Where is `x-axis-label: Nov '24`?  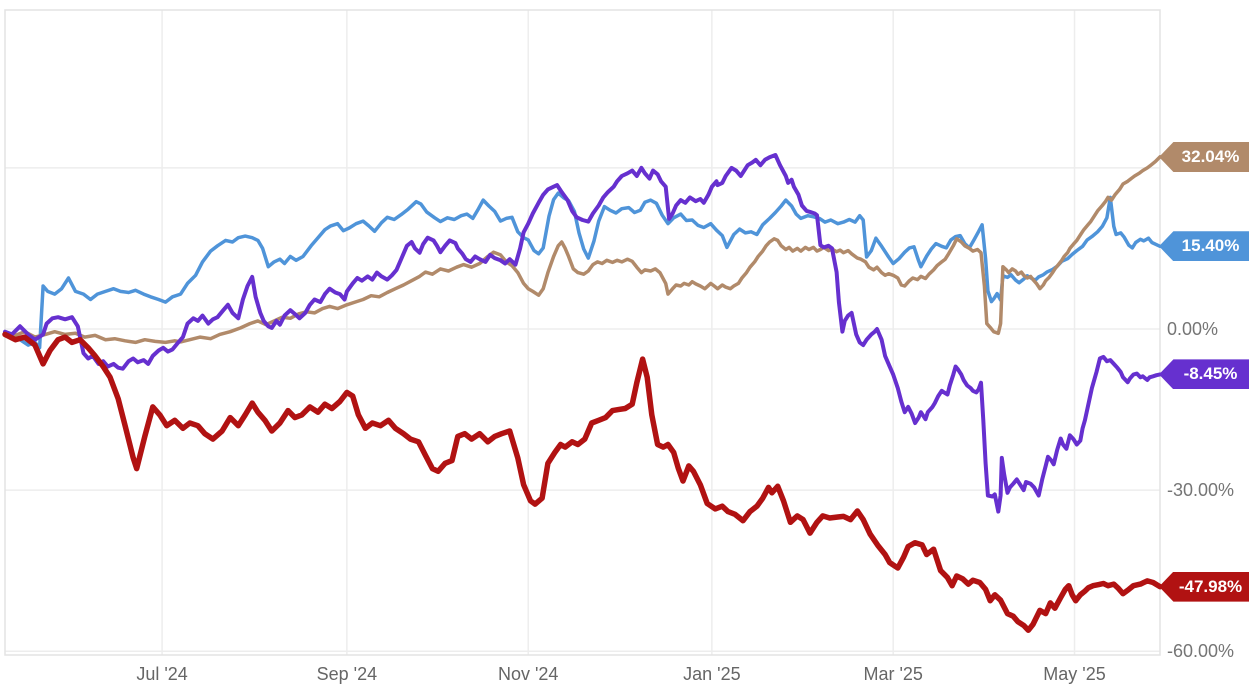 x-axis-label: Nov '24 is located at coordinates (528, 674).